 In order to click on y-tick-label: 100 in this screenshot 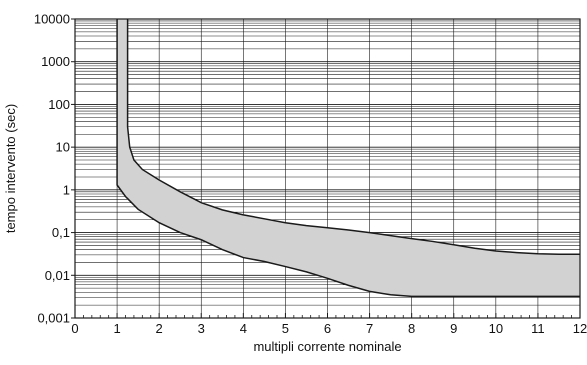, I will do `click(59, 104)`.